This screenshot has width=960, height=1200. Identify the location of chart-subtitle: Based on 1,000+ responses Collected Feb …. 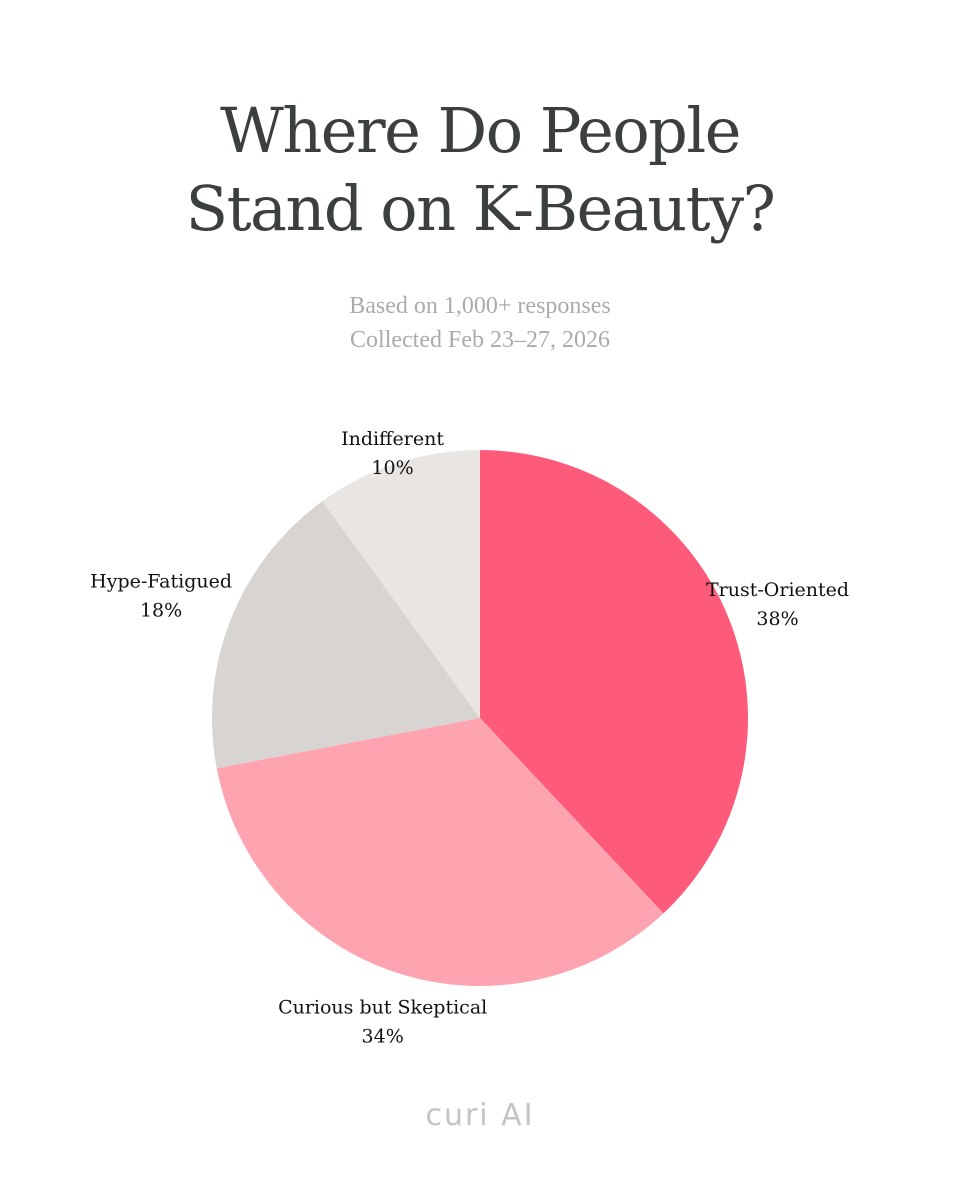
(480, 323).